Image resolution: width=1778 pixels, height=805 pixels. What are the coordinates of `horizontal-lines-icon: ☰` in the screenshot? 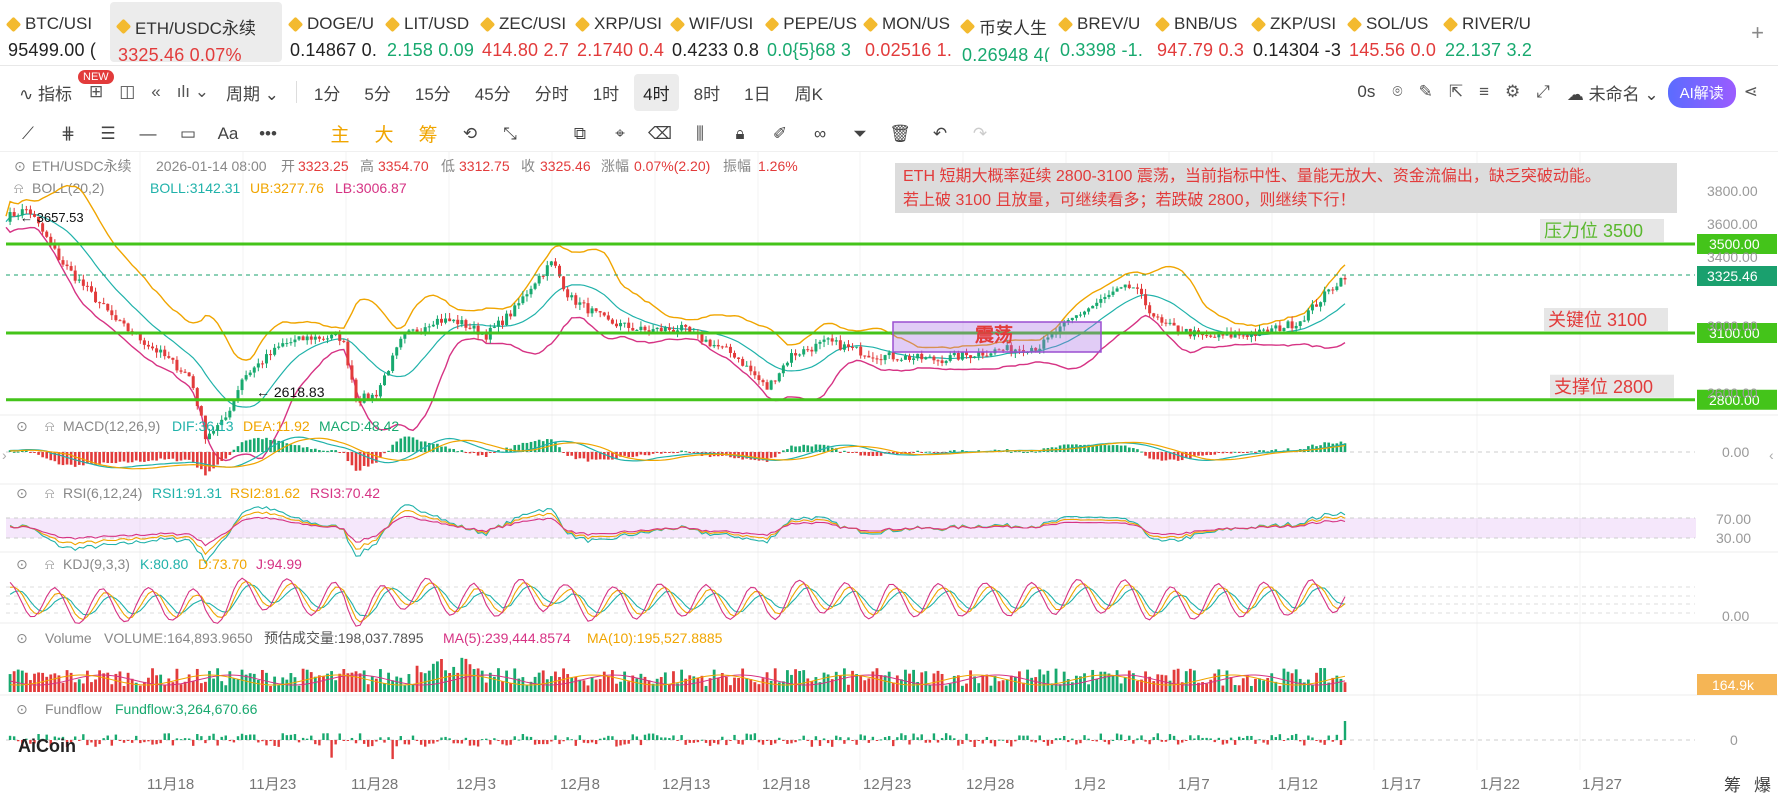 It's located at (108, 133).